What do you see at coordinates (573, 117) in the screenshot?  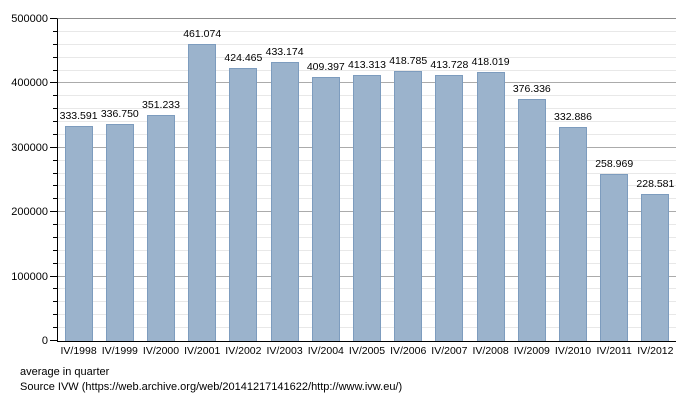 I see `bar-value-label: 332.886` at bounding box center [573, 117].